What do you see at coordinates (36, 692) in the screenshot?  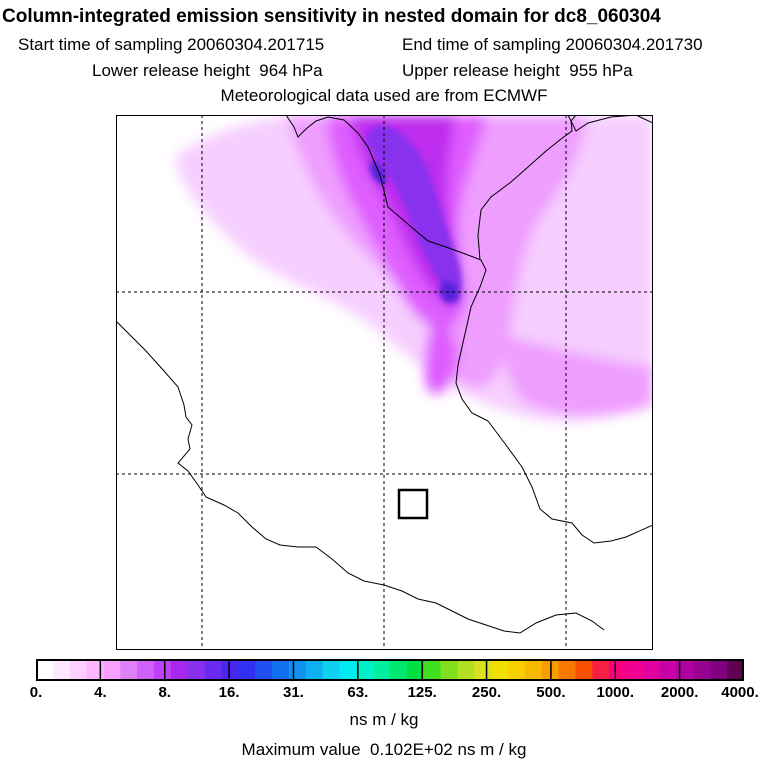 I see `colorbar-tick-label: 0.` at bounding box center [36, 692].